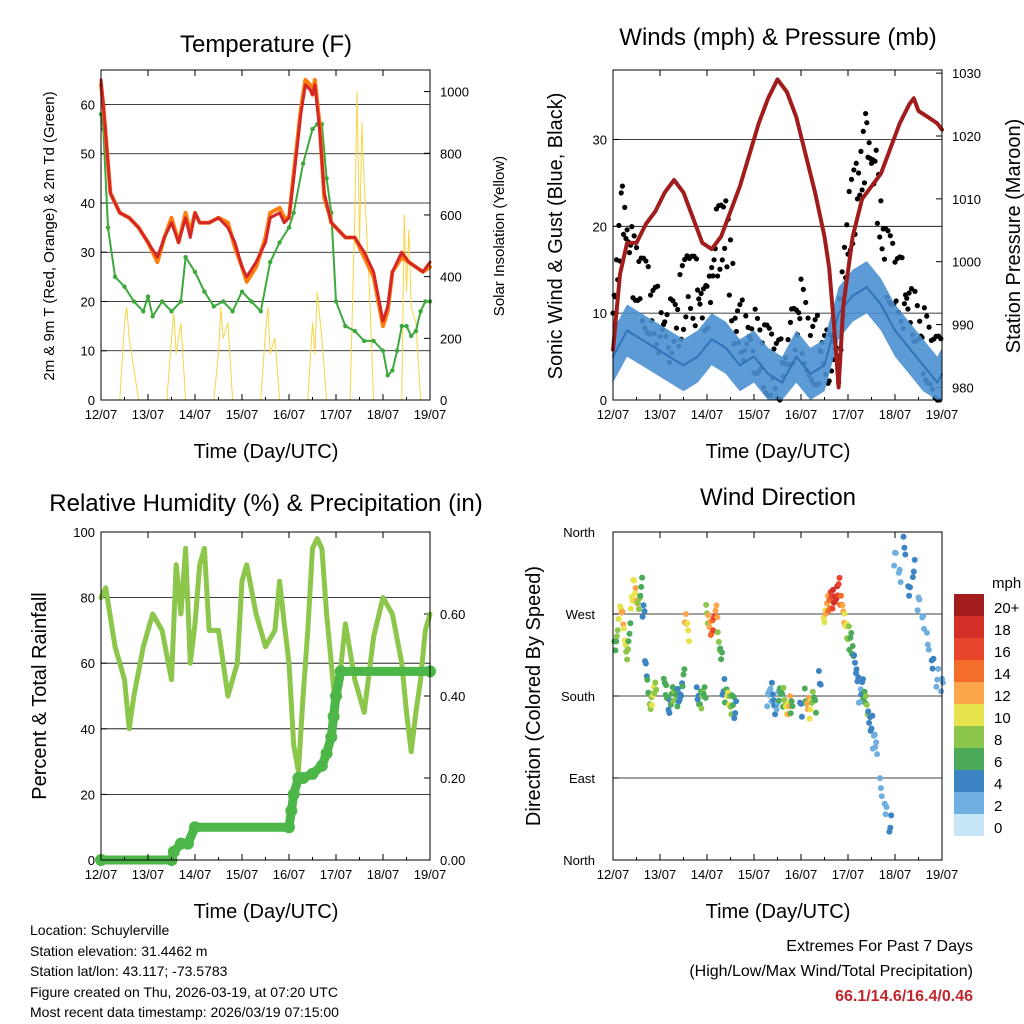 The image size is (1024, 1024). What do you see at coordinates (777, 335) in the screenshot?
I see `series-sonic-wind` at bounding box center [777, 335].